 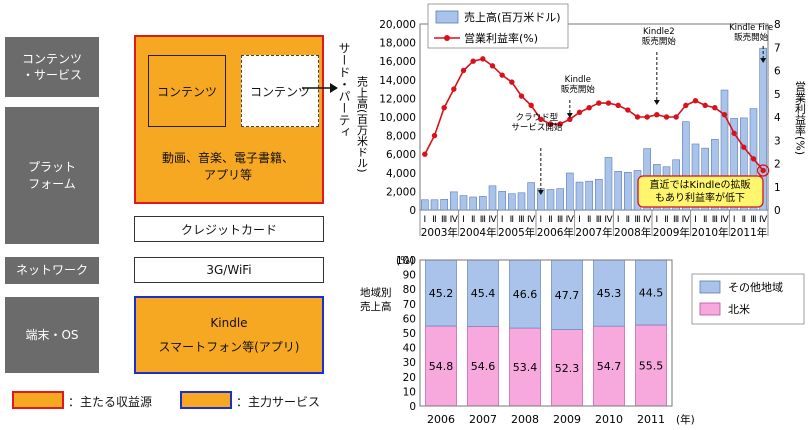 I want to click on legend-label-north-america: 北米, so click(x=739, y=309).